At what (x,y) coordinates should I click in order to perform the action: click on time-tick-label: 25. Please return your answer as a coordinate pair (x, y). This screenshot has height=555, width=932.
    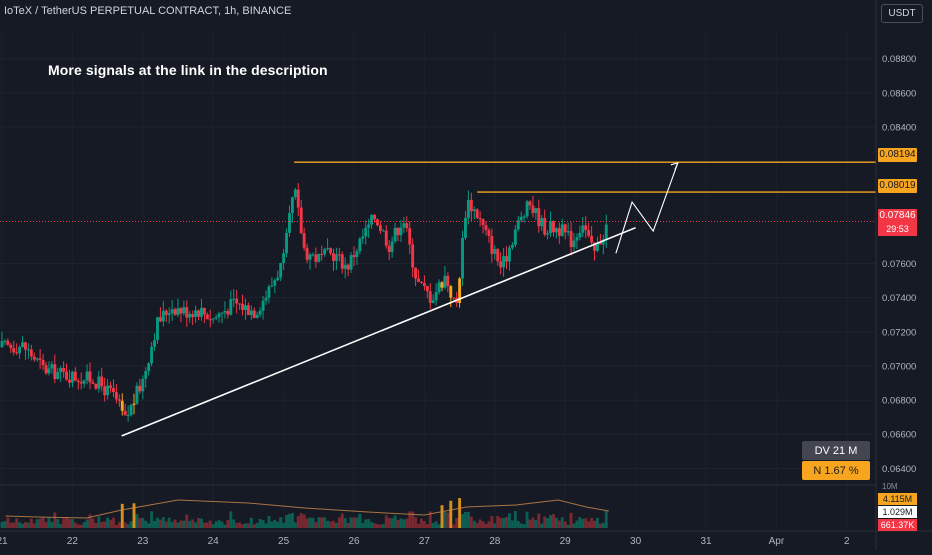
    Looking at the image, I should click on (284, 541).